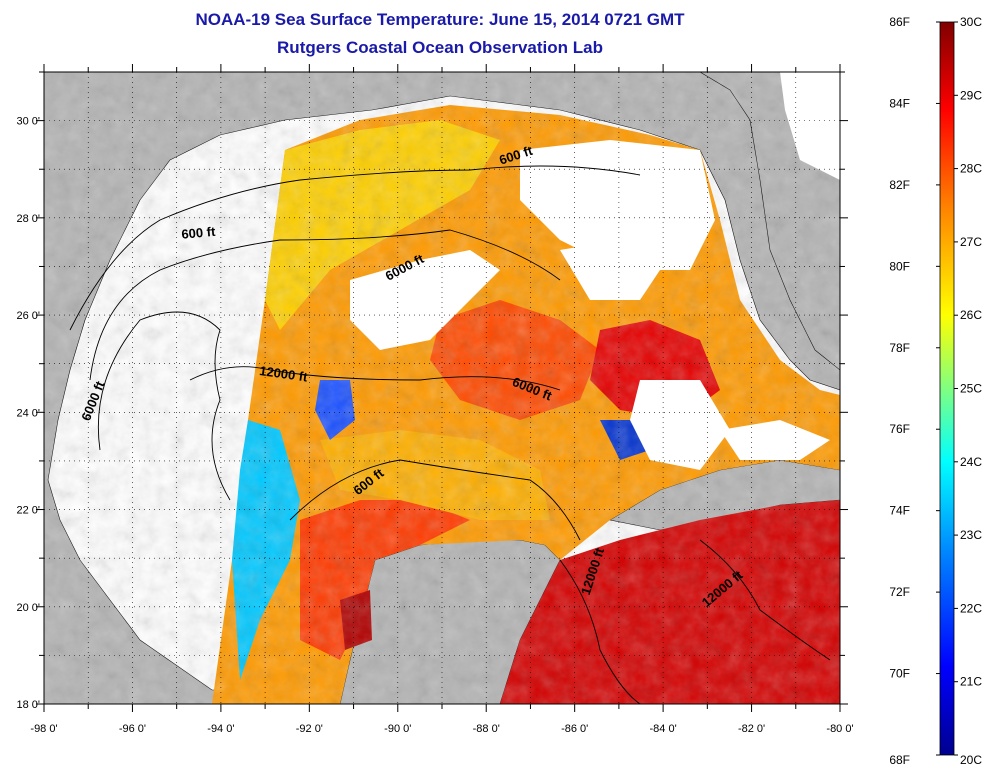 Image resolution: width=992 pixels, height=770 pixels. Describe the element at coordinates (574, 729) in the screenshot. I see `x-tick-label: -86 0'` at that location.